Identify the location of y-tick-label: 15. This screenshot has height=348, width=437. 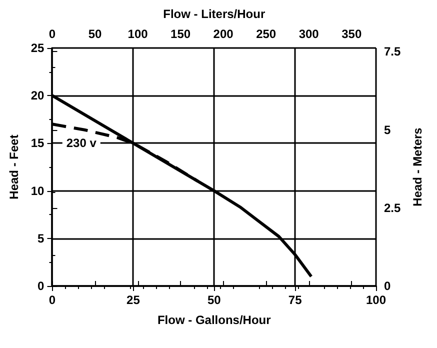
(37, 143).